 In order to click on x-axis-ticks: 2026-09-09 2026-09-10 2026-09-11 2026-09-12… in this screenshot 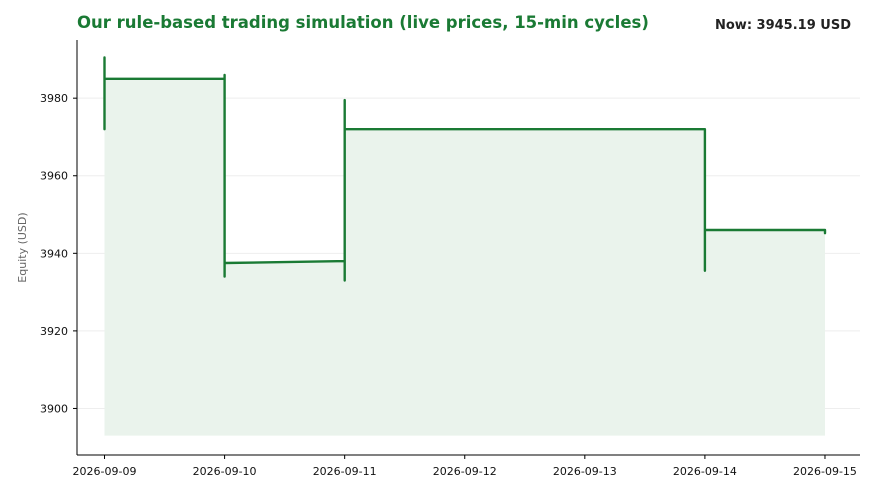, I will do `click(465, 466)`.